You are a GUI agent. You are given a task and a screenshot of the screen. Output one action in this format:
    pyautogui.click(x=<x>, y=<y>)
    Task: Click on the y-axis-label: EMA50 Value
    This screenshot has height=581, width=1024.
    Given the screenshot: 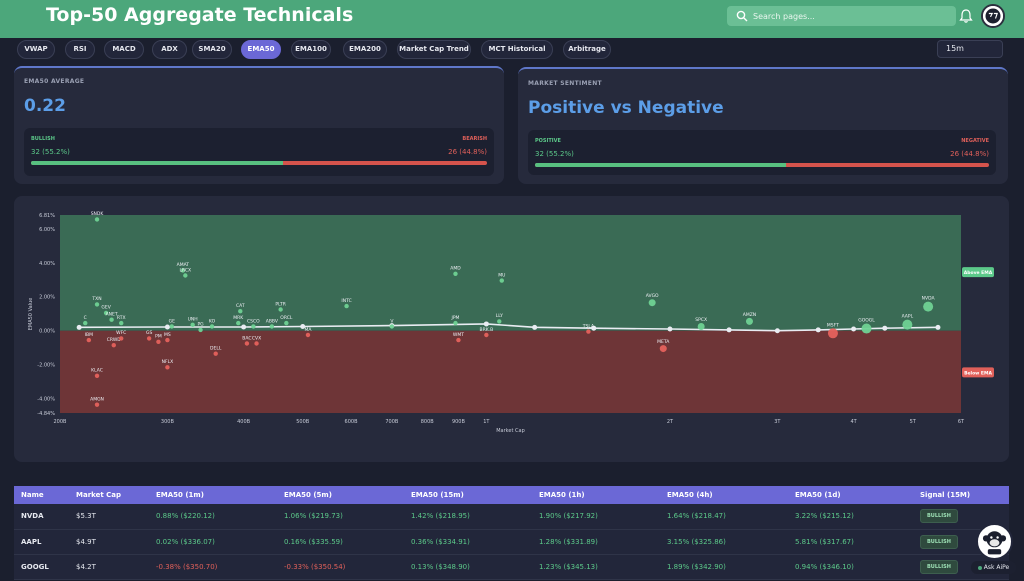 What is the action you would take?
    pyautogui.click(x=31, y=314)
    